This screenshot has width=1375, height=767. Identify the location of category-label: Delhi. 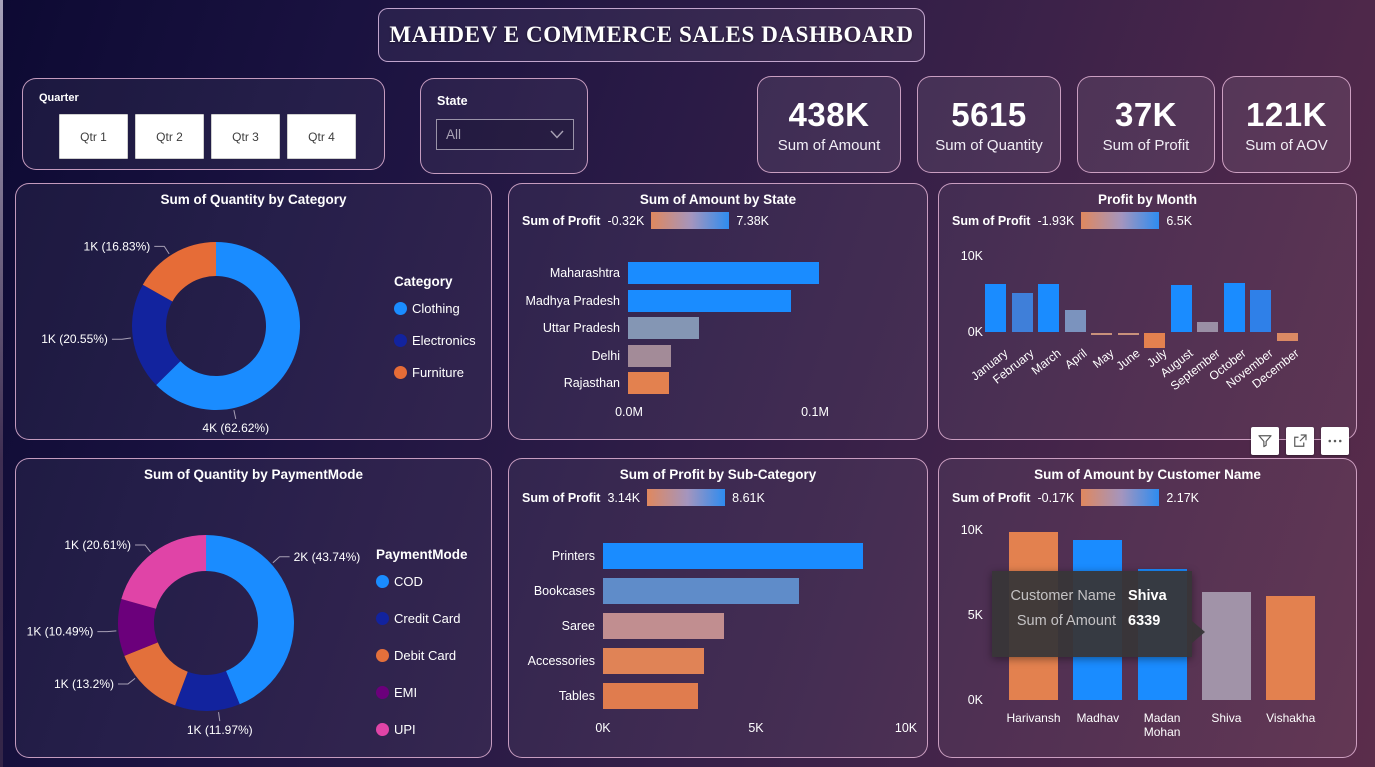
(606, 355).